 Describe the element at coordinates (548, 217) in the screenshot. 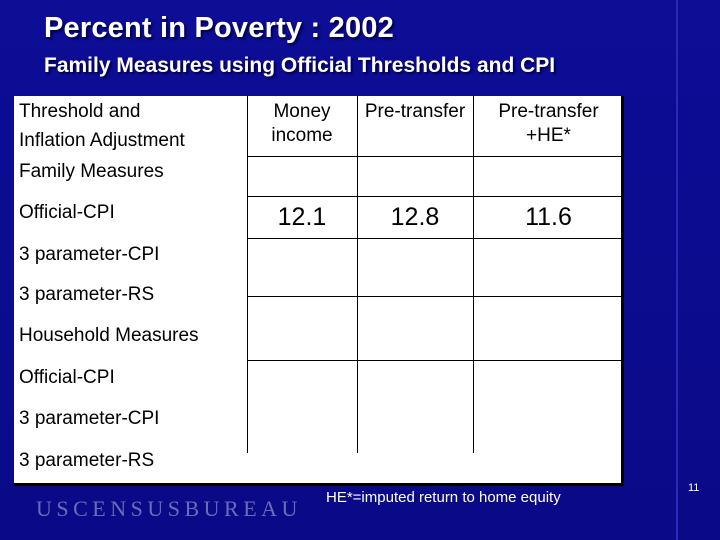

I see `value-pre-transfer-he: 11.6` at that location.